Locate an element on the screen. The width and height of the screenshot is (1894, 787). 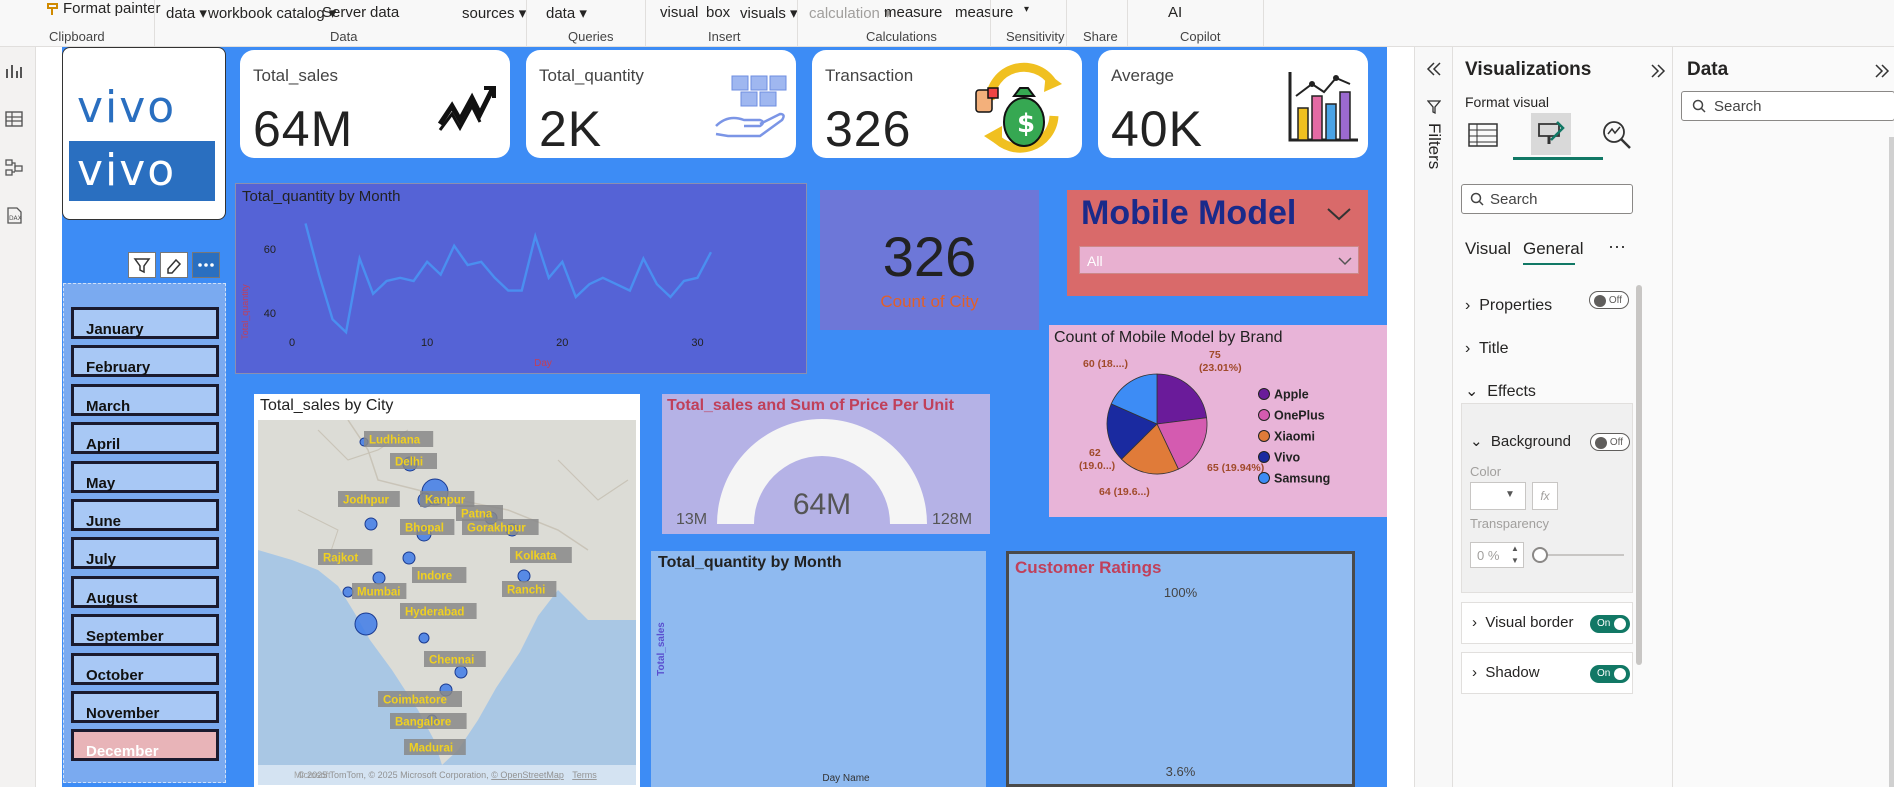
bar-chart-title: Total_quantity by Month is located at coordinates (750, 562).